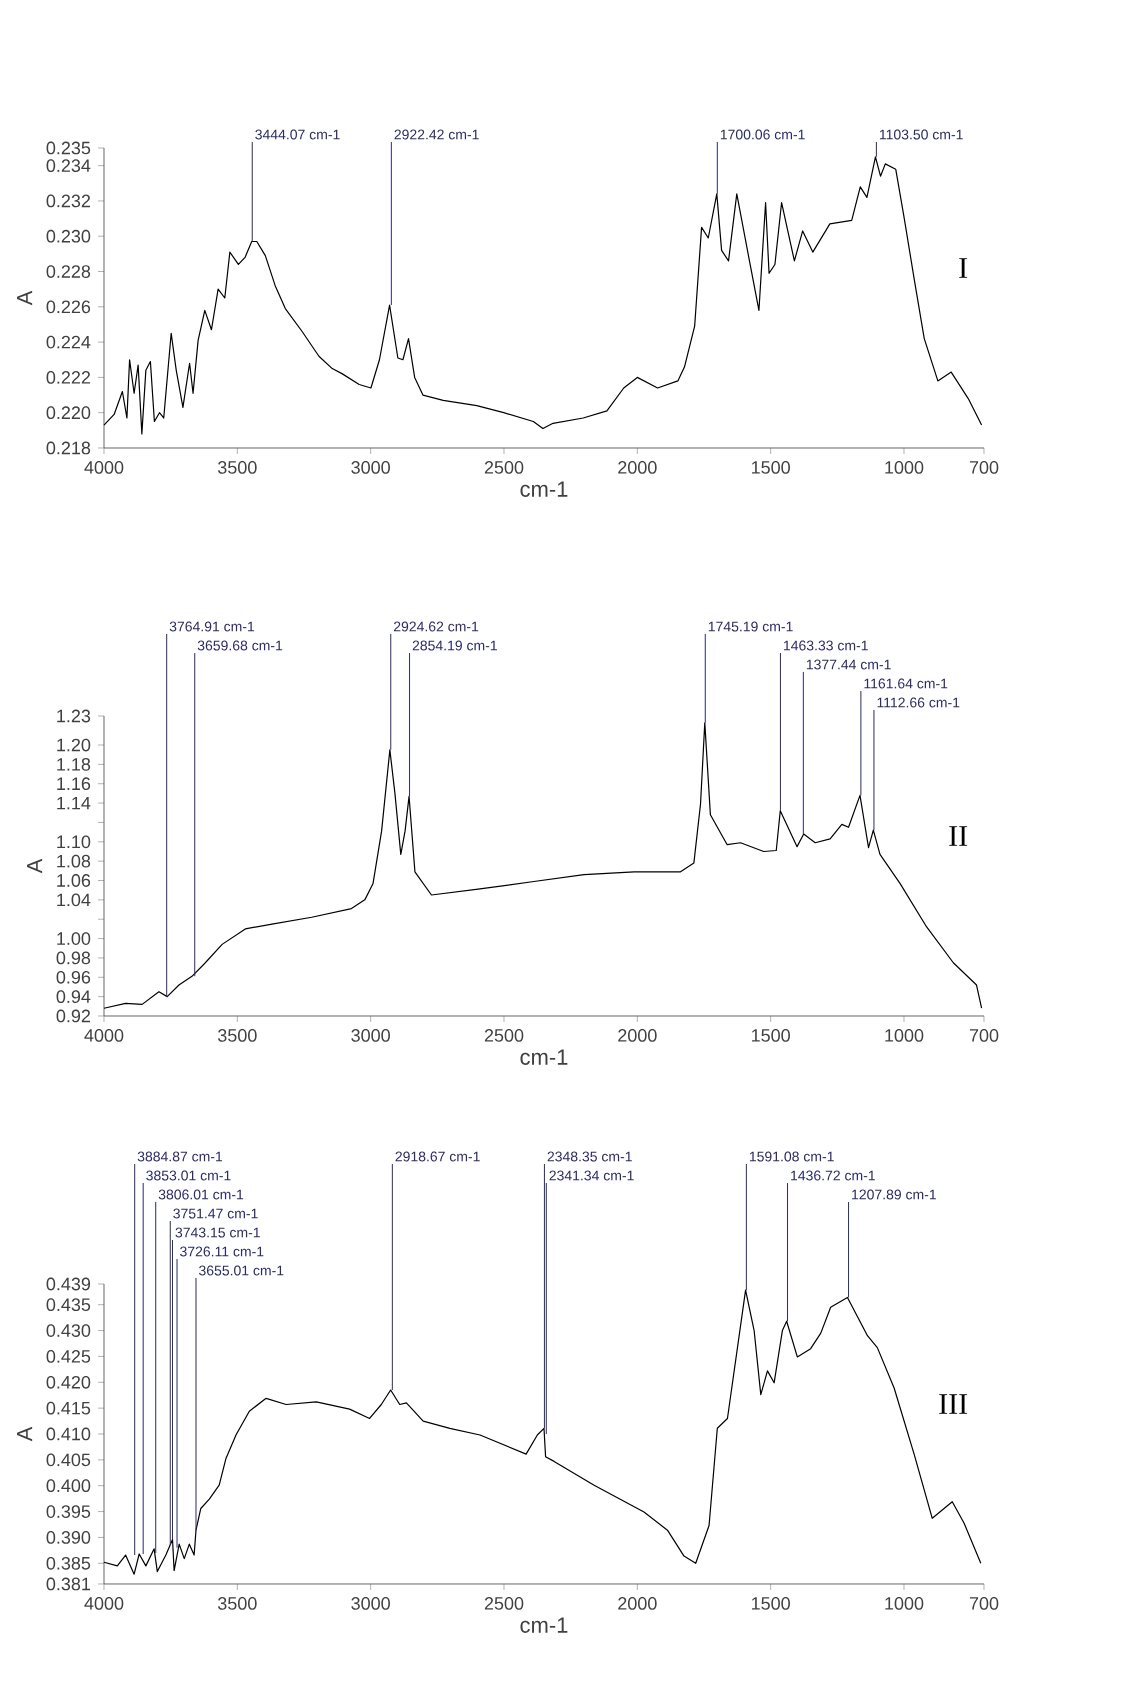 The height and width of the screenshot is (1704, 1121). Describe the element at coordinates (750, 626) in the screenshot. I see `annotation: 1745.19 cm-1` at that location.